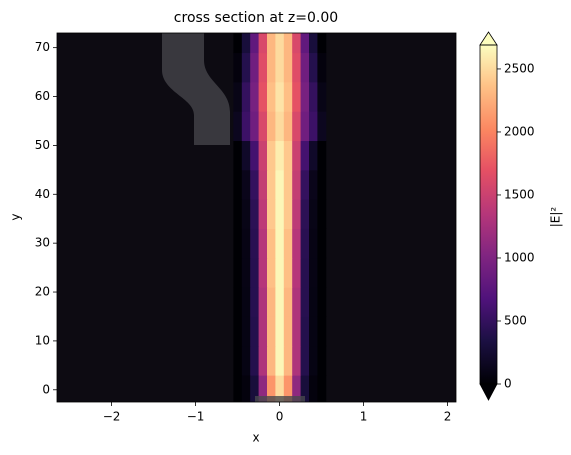  I want to click on colorbar-tick-label: 0, so click(508, 384).